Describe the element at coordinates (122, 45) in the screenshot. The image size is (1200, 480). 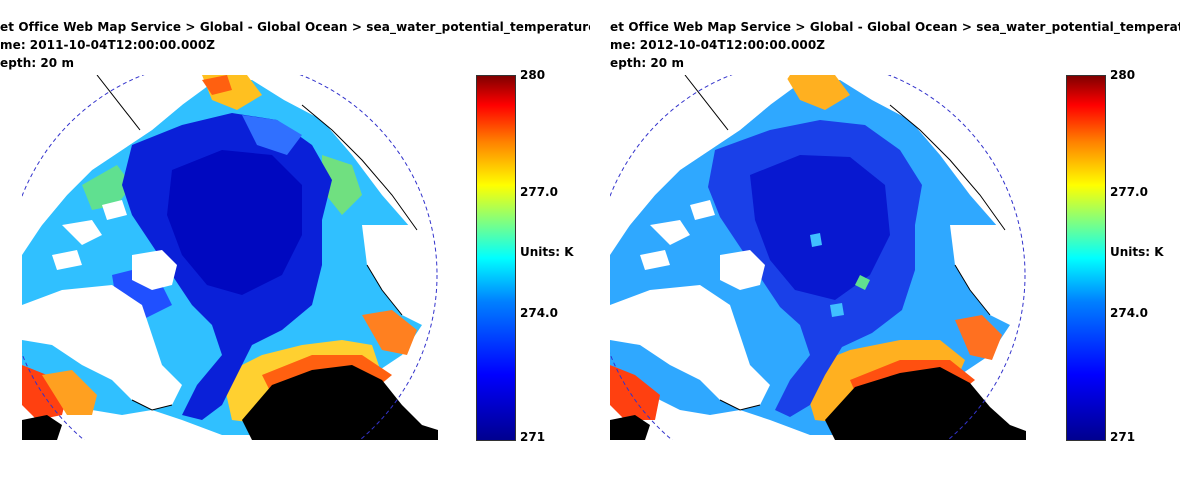
I see `time-value: 2011-10-04T12:00:00.000Z` at that location.